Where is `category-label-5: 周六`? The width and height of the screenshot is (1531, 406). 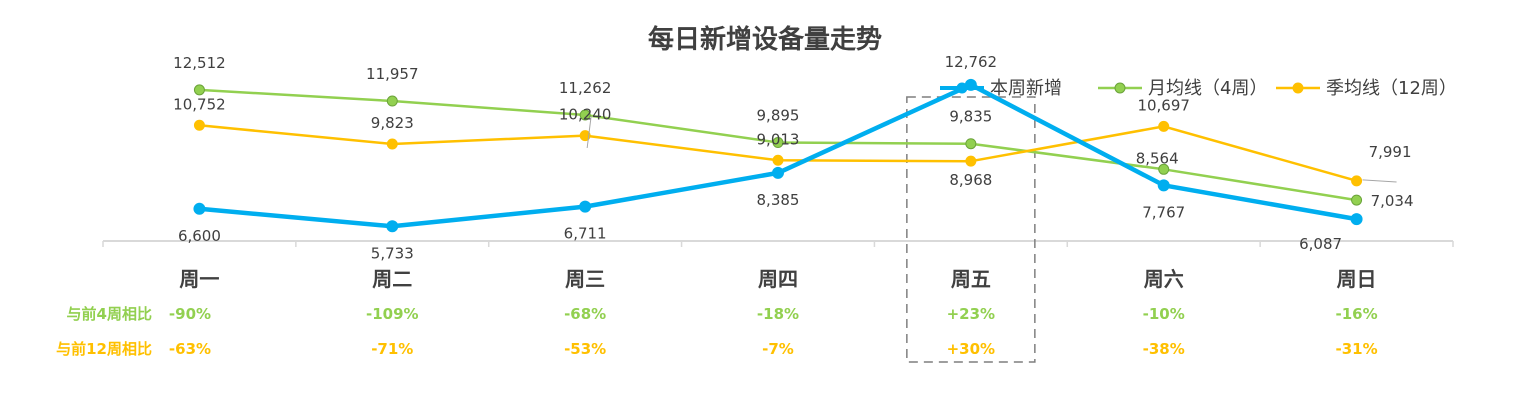 category-label-5: 周六 is located at coordinates (1164, 279).